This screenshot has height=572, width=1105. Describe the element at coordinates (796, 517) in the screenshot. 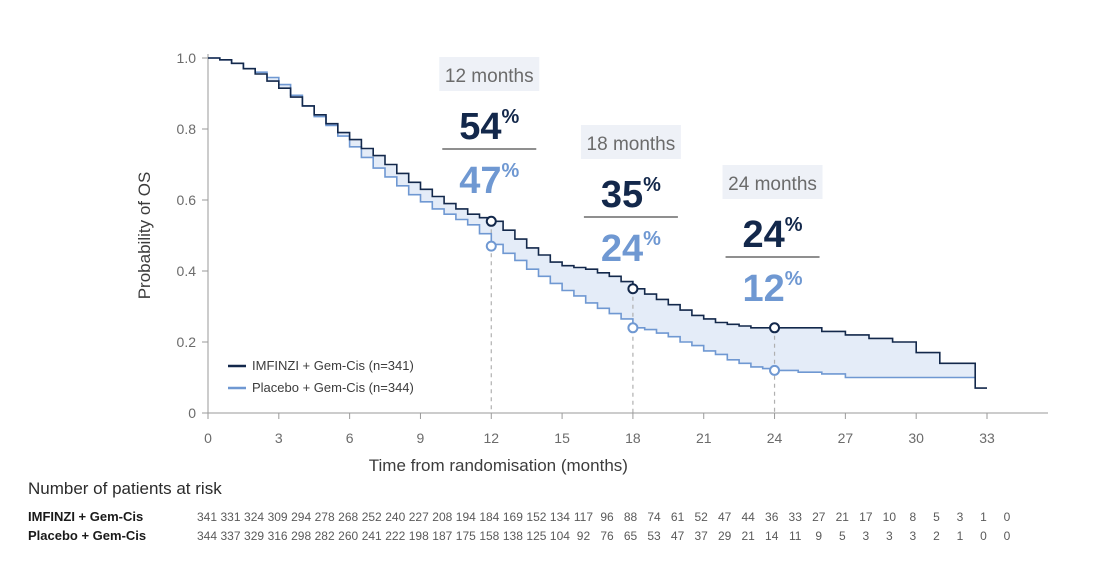

I see `risk-value: 33` at that location.